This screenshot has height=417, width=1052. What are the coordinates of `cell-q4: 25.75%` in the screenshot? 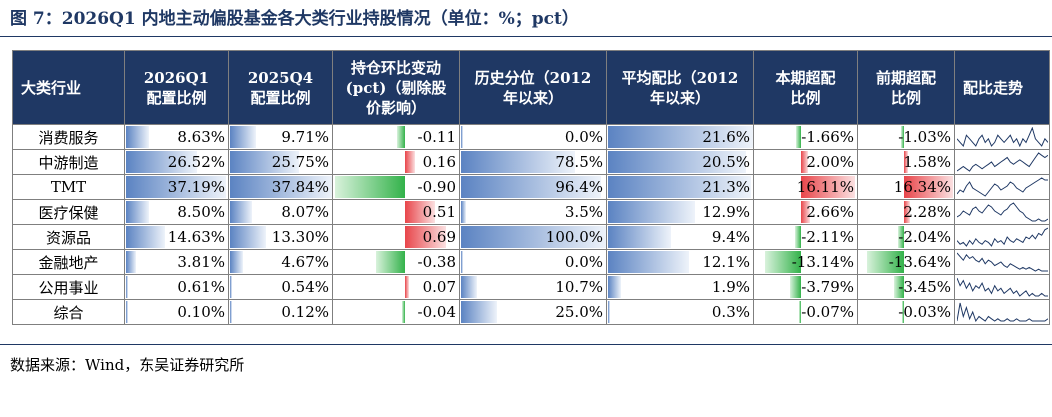 It's located at (280, 162).